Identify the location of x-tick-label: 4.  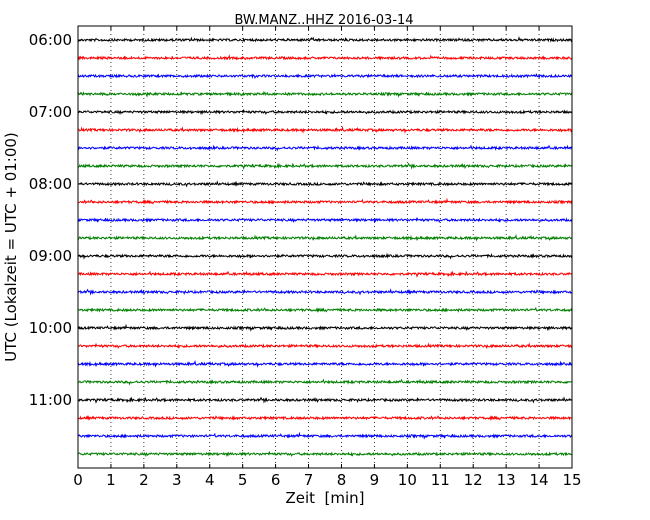
(210, 480).